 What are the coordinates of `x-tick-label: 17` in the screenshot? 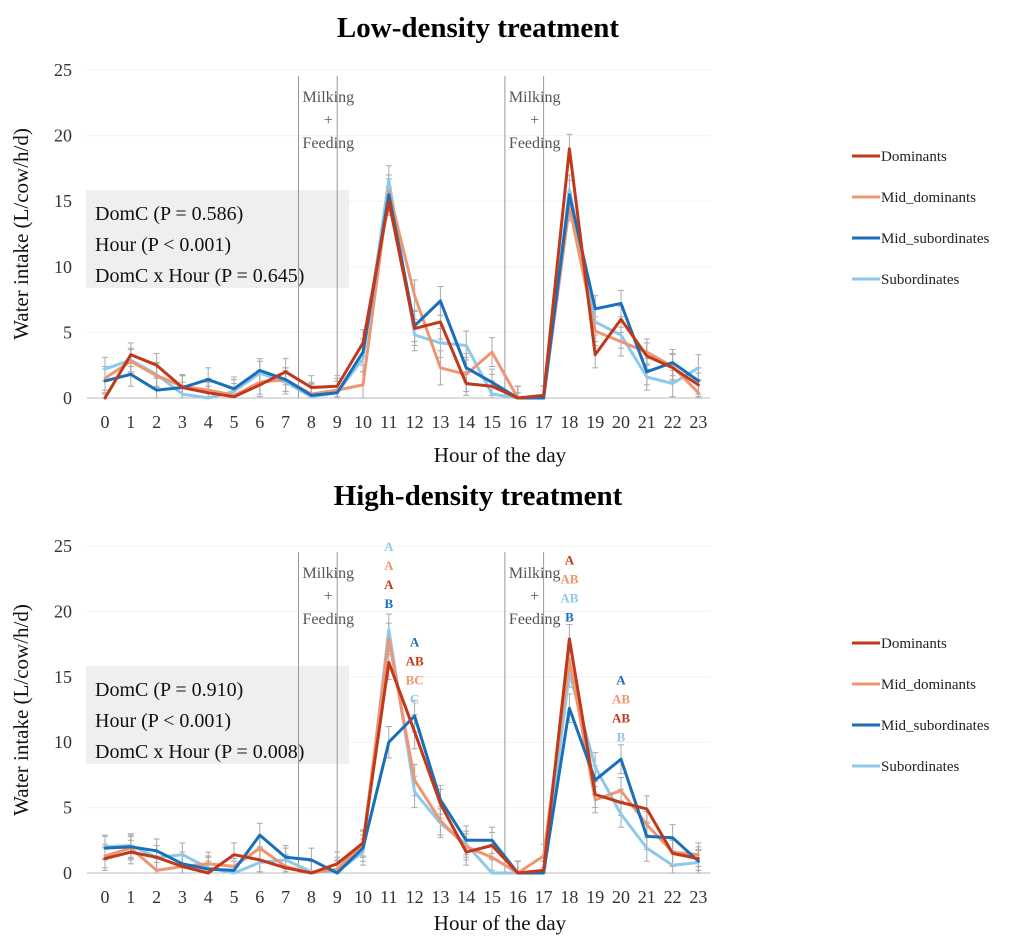 It's located at (544, 897).